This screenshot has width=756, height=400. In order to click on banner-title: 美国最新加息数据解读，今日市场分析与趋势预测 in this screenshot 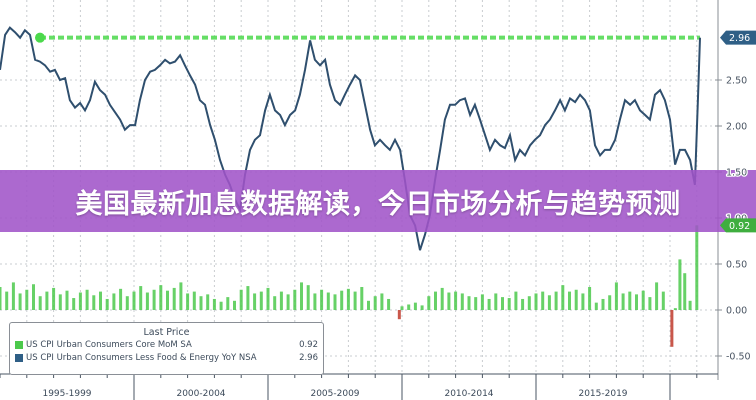, I will do `click(378, 204)`.